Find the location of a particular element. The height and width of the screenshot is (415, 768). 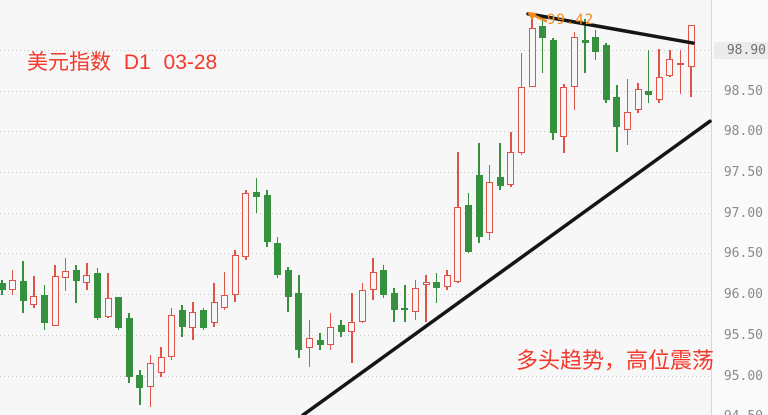

price-label: 95.50 is located at coordinates (743, 335).